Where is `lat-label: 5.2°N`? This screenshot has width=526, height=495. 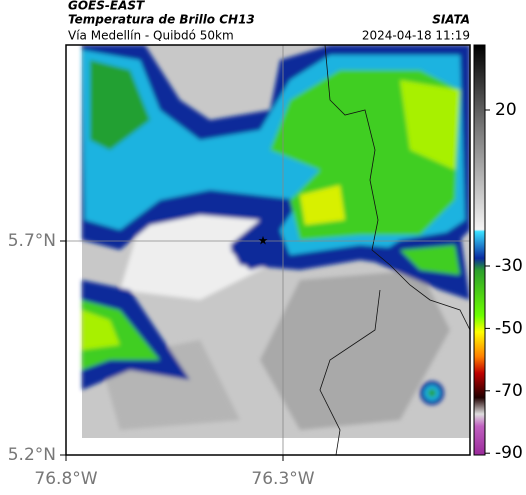 lat-label: 5.2°N is located at coordinates (32, 455).